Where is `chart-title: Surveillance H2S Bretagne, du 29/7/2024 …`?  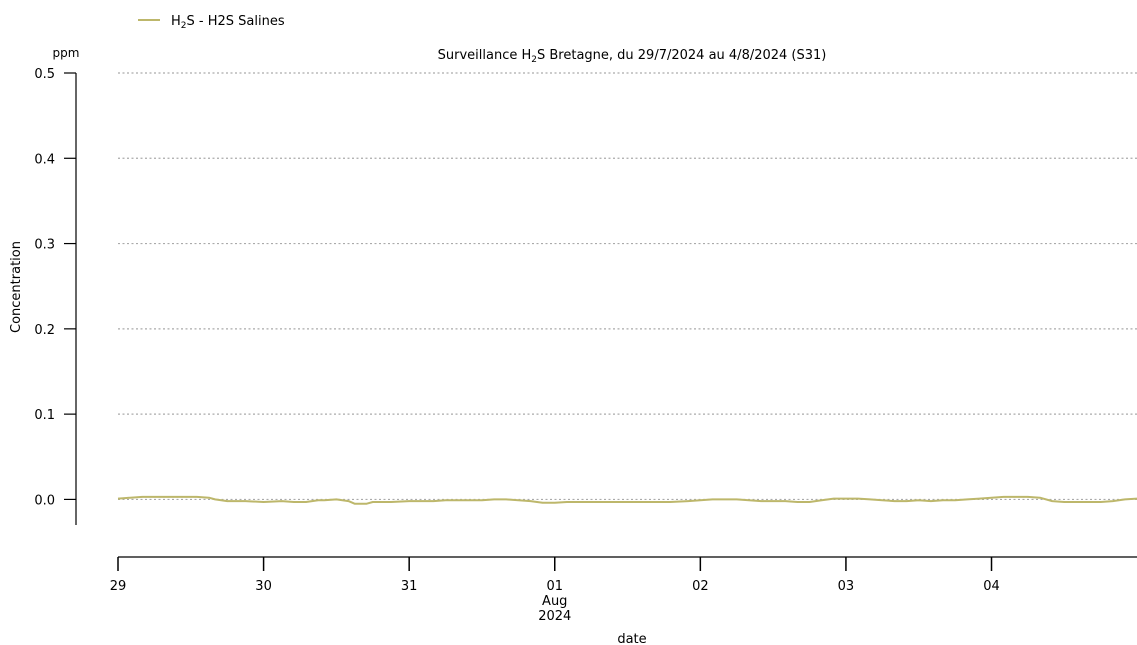 chart-title: Surveillance H2S Bretagne, du 29/7/2024 … is located at coordinates (632, 56).